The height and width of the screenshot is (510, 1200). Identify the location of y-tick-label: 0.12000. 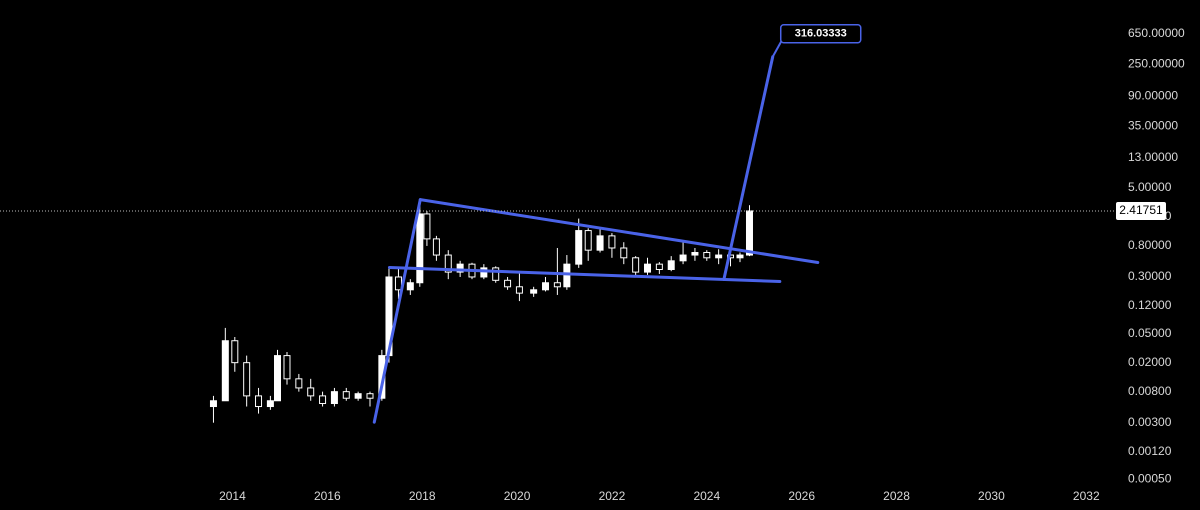
(1150, 305).